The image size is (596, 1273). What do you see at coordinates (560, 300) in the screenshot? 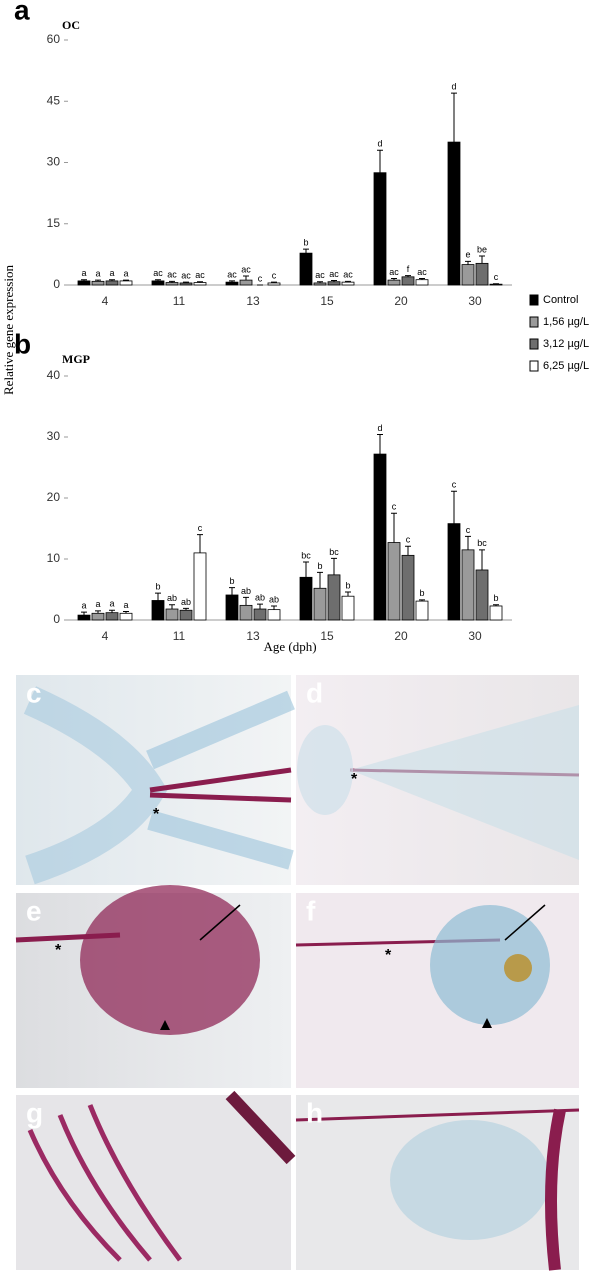
I see `legend-label: Control` at bounding box center [560, 300].